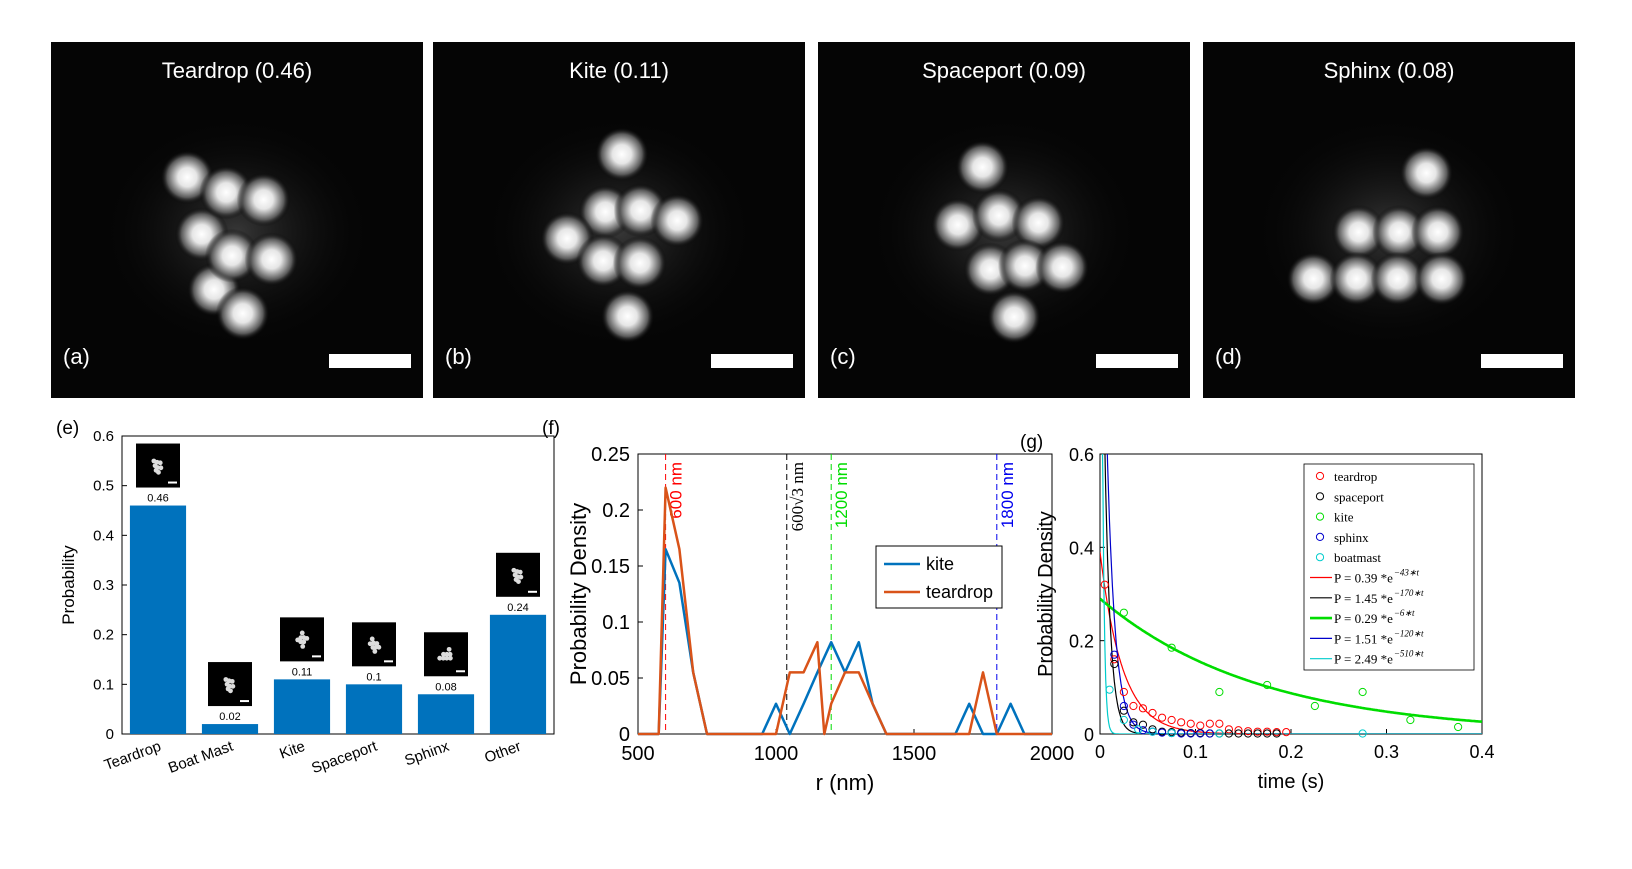 This screenshot has width=1632, height=869. I want to click on x-tick-label: Kite, so click(292, 750).